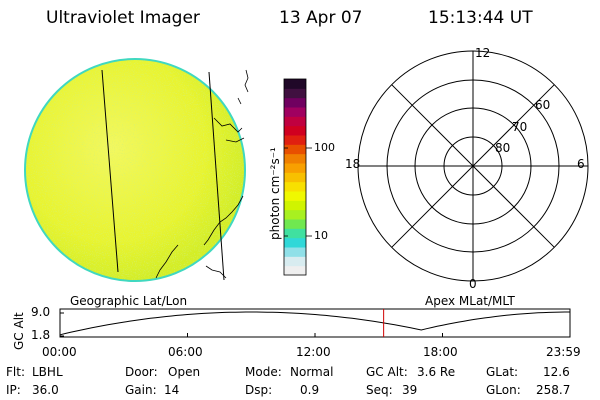 Image resolution: width=600 pixels, height=400 pixels. Describe the element at coordinates (259, 390) in the screenshot. I see `dsp-label: Dsp:` at that location.